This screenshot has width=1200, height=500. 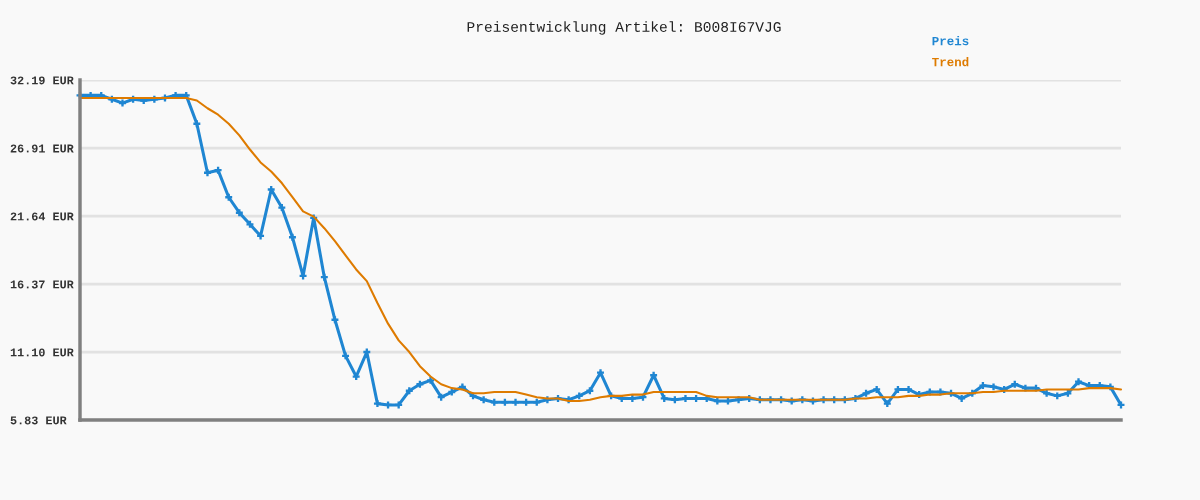 What do you see at coordinates (42, 80) in the screenshot?
I see `y-tick-label: 32.19 EUR` at bounding box center [42, 80].